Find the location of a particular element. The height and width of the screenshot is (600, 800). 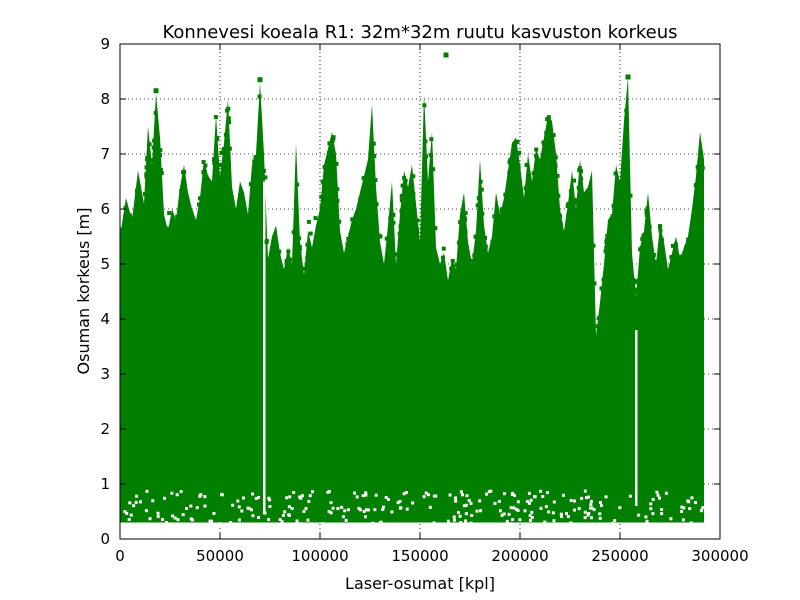

y-tick-label-9: 9 is located at coordinates (105, 44).